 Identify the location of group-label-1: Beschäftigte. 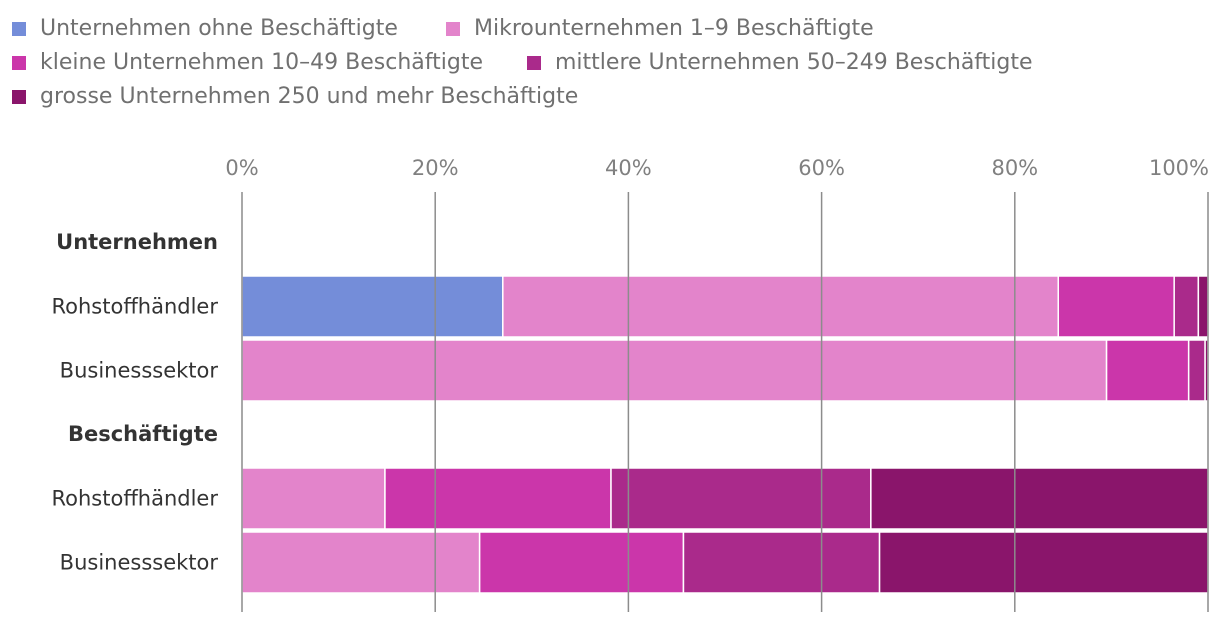
(143, 434).